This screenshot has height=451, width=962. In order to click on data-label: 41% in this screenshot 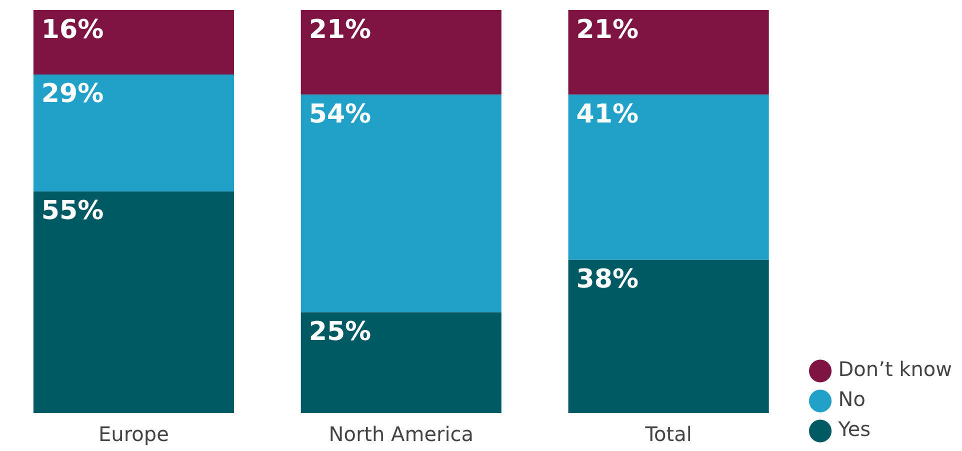, I will do `click(607, 114)`.